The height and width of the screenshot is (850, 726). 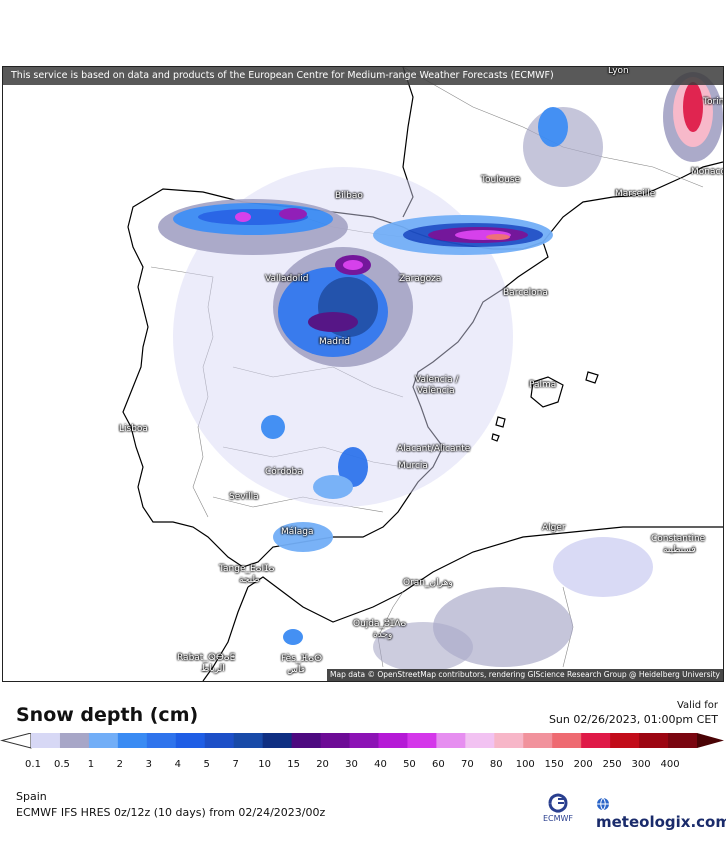 What do you see at coordinates (293, 764) in the screenshot?
I see `scale-label: 15` at bounding box center [293, 764].